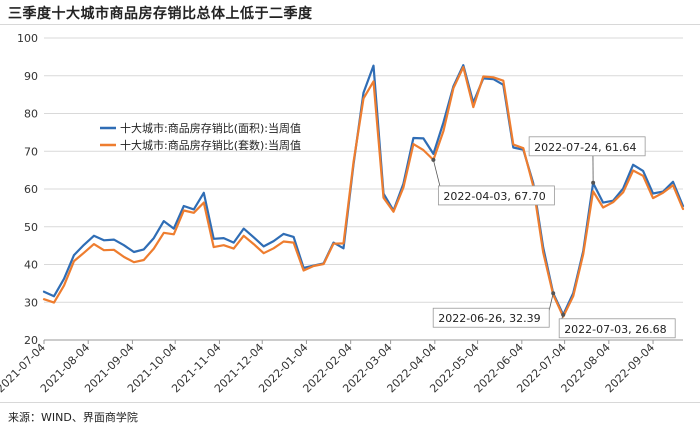 The image size is (700, 427). Describe the element at coordinates (585, 147) in the screenshot. I see `annotation-label: 2022-07-24, 61.64` at that location.